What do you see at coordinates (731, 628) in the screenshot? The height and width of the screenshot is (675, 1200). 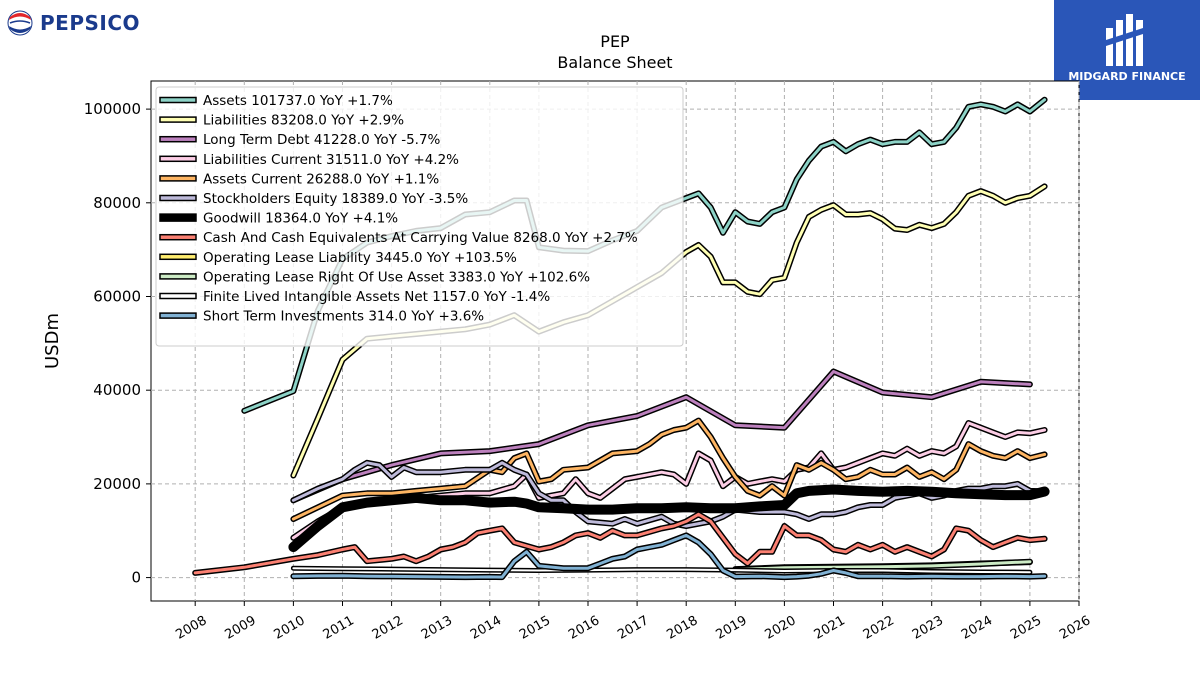 I see `x-tick-label: 2019` at bounding box center [731, 628].